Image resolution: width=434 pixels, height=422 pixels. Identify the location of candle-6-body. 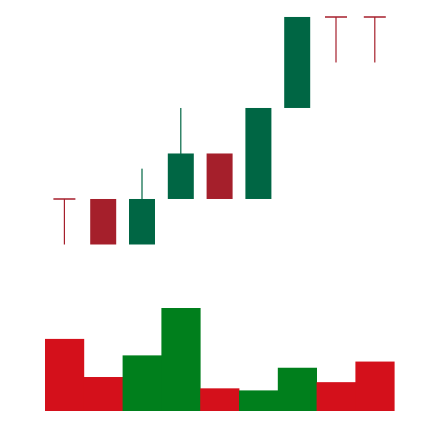
(258, 153).